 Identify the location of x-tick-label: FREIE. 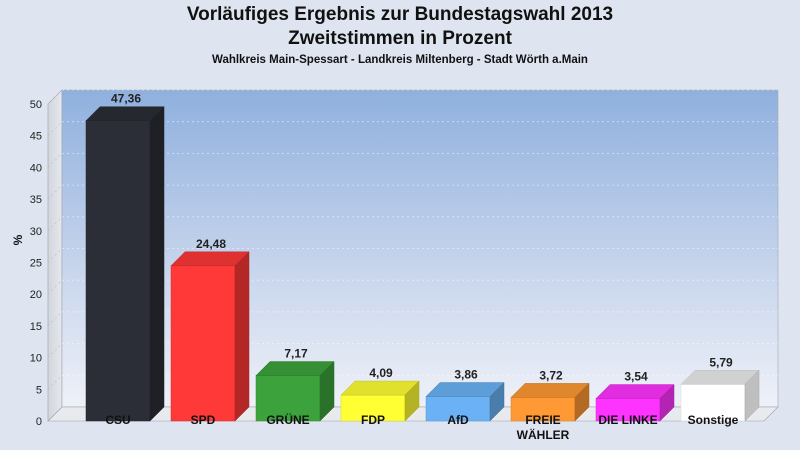
(542, 420).